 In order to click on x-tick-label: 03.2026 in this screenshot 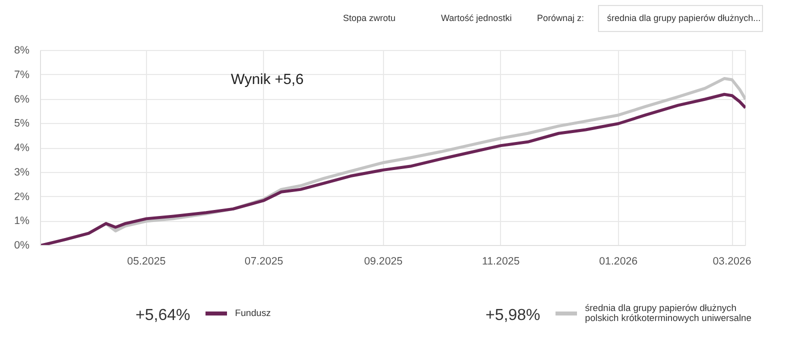, I will do `click(732, 262)`.